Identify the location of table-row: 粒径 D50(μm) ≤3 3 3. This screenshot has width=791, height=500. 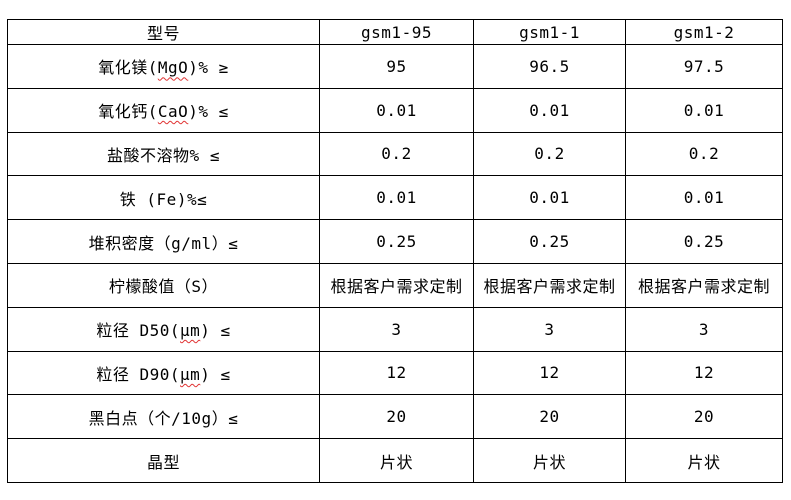
(395, 329).